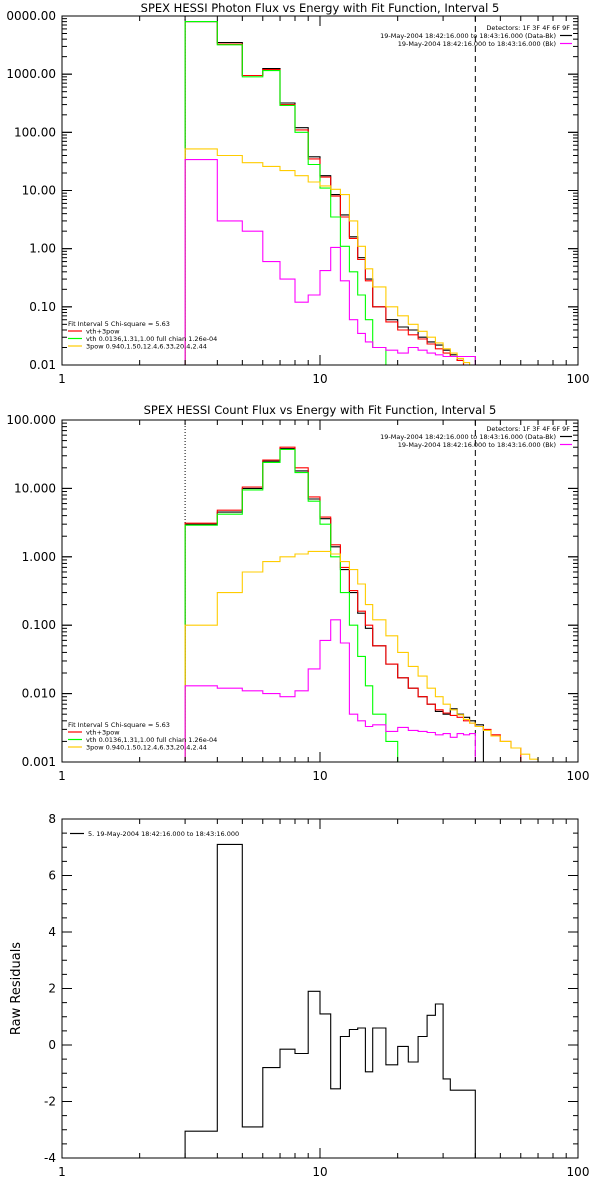 This screenshot has width=600, height=1200. What do you see at coordinates (39, 557) in the screenshot?
I see `y-tick-label: 1.000` at bounding box center [39, 557].